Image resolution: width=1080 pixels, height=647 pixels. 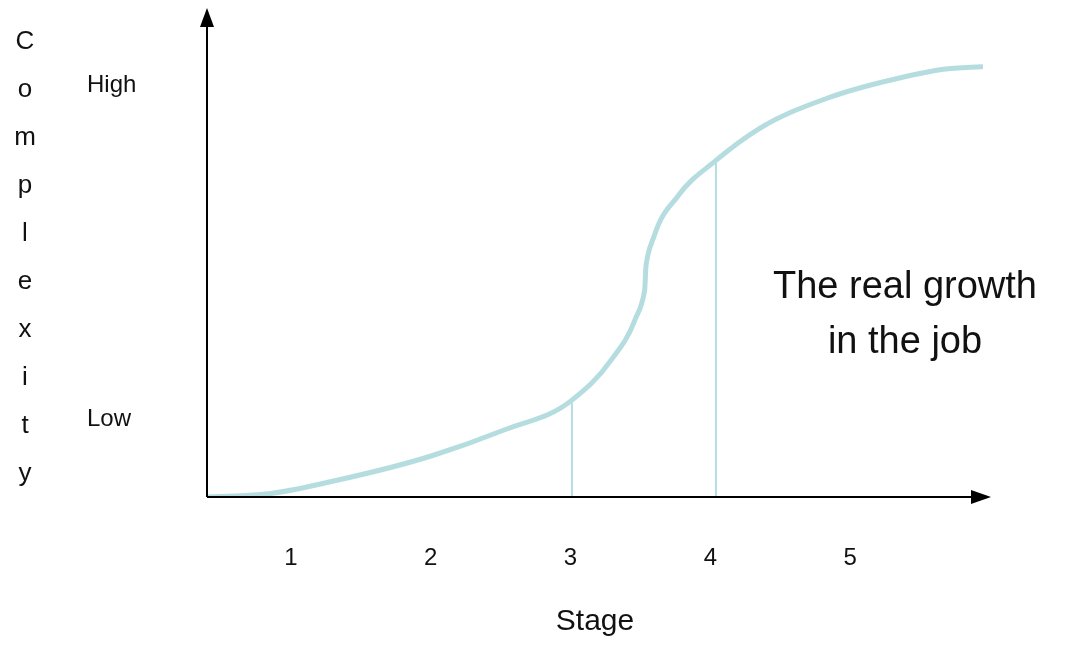 I want to click on annotation: The real growth in the job, so click(x=905, y=313).